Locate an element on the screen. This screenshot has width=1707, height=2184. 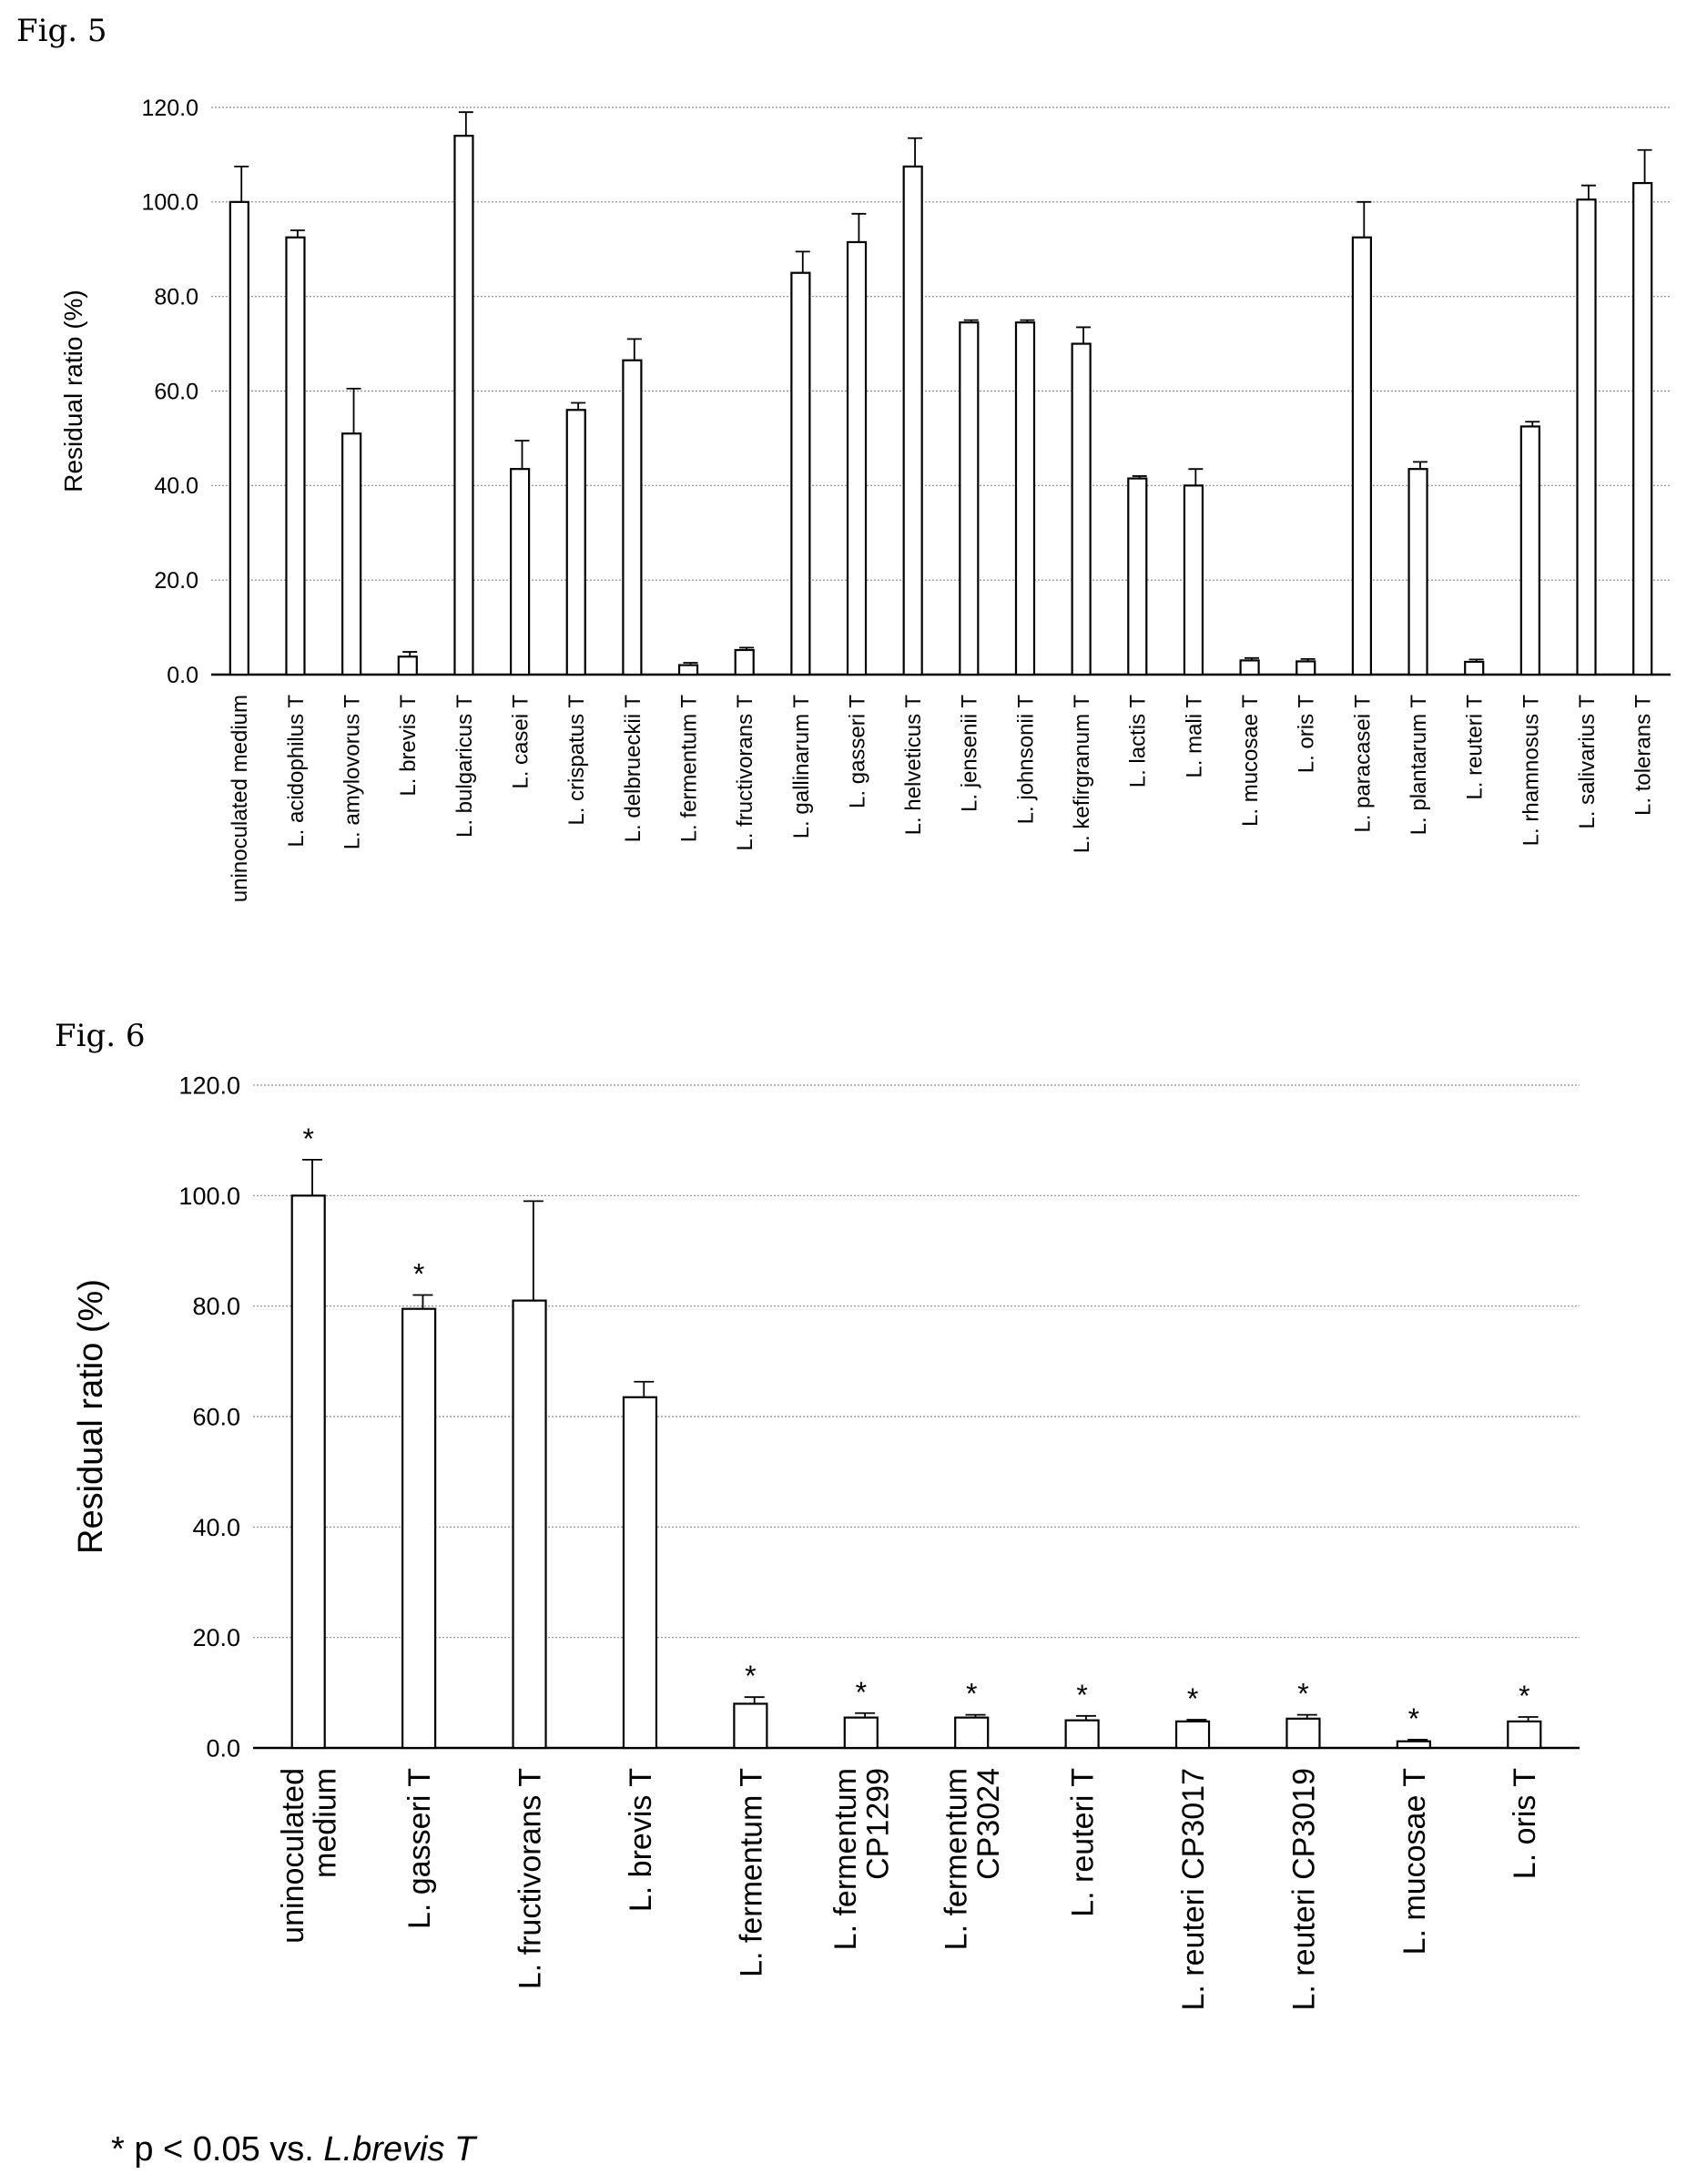
x-category-label: L. gasseri T is located at coordinates (857, 752).